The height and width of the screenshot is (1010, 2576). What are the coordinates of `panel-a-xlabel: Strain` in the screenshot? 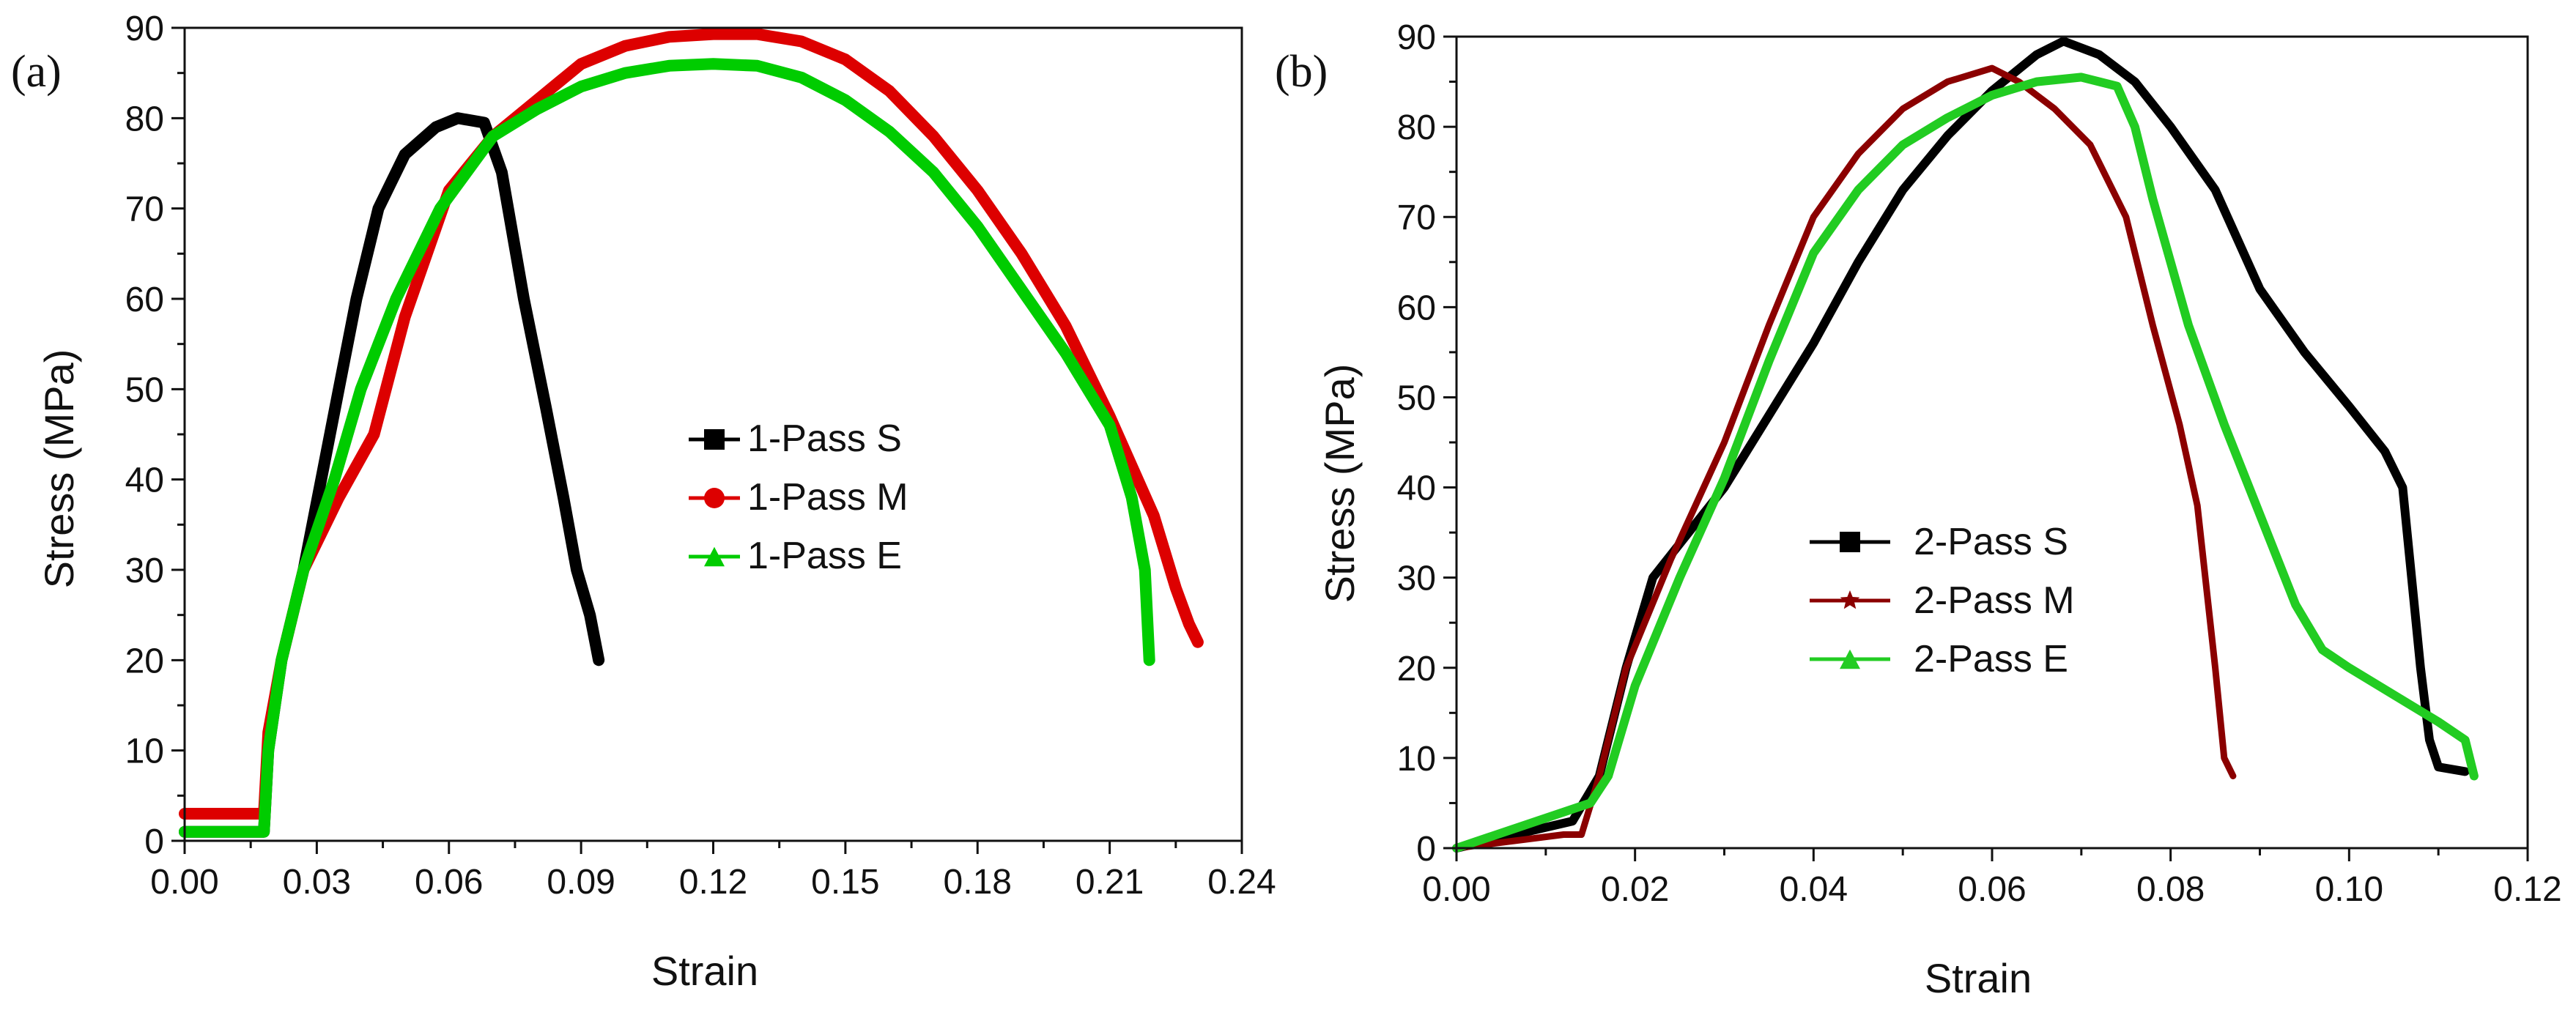 It's located at (704, 971).